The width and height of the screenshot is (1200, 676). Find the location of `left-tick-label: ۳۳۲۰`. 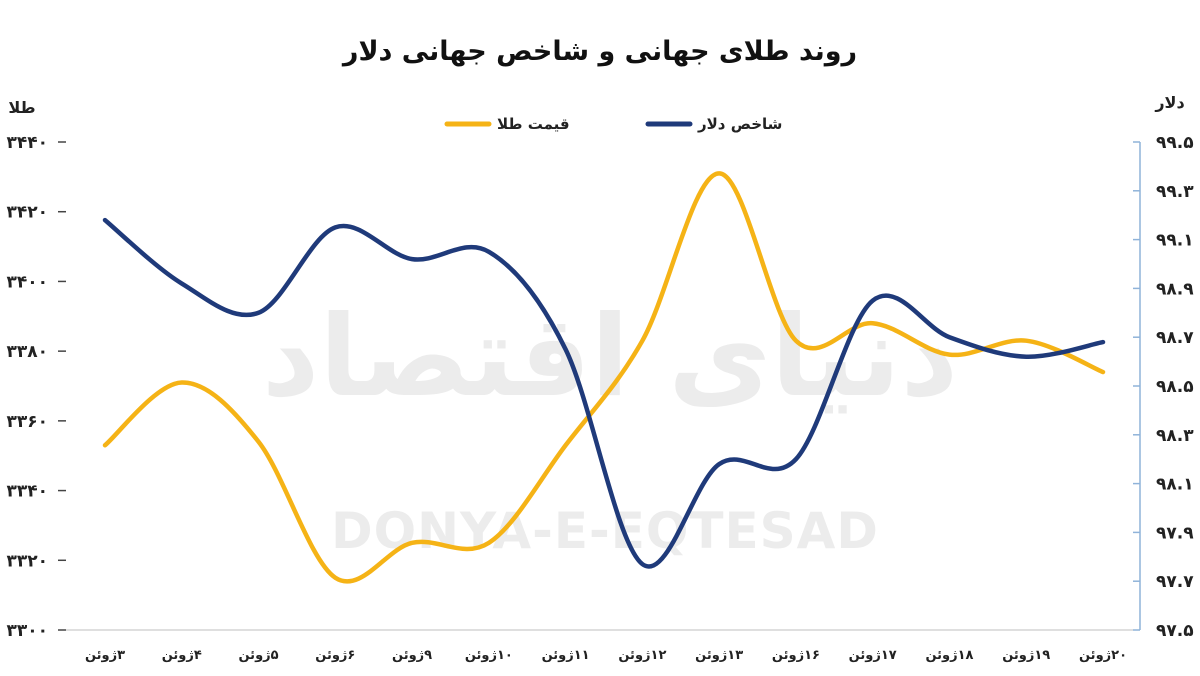

left-tick-label: ۳۳۲۰ is located at coordinates (27, 561).